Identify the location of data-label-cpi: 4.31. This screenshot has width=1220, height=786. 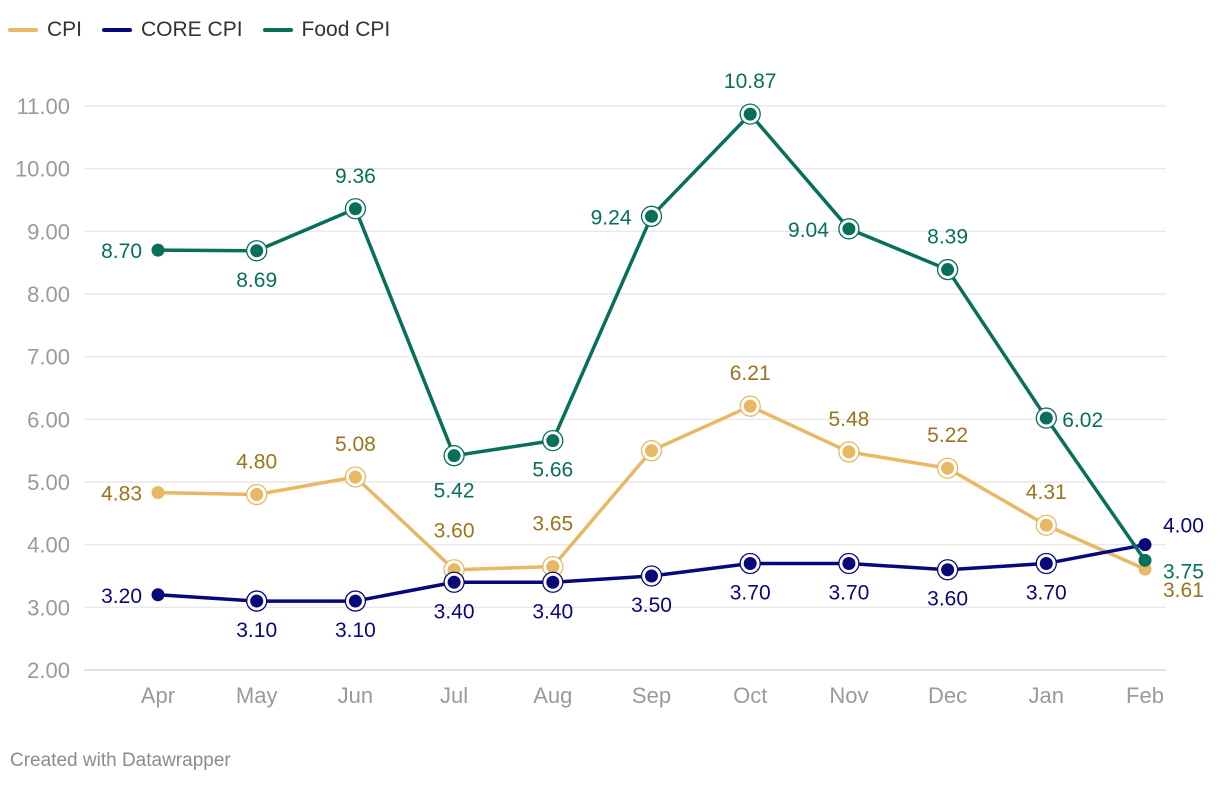
(1046, 492).